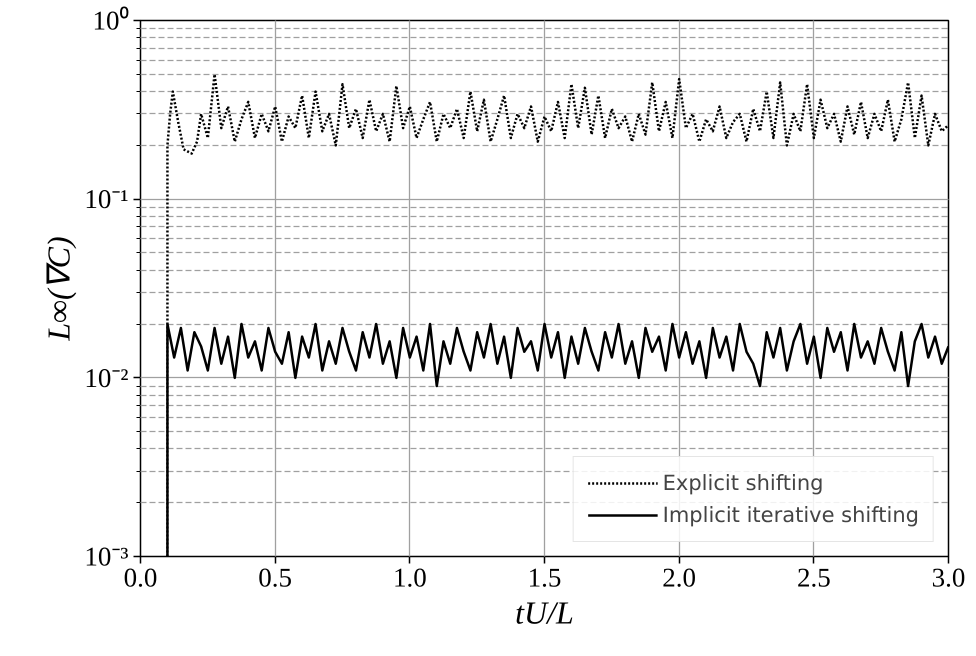 The height and width of the screenshot is (656, 976). I want to click on y-tick-label: 10⁻², so click(106, 377).